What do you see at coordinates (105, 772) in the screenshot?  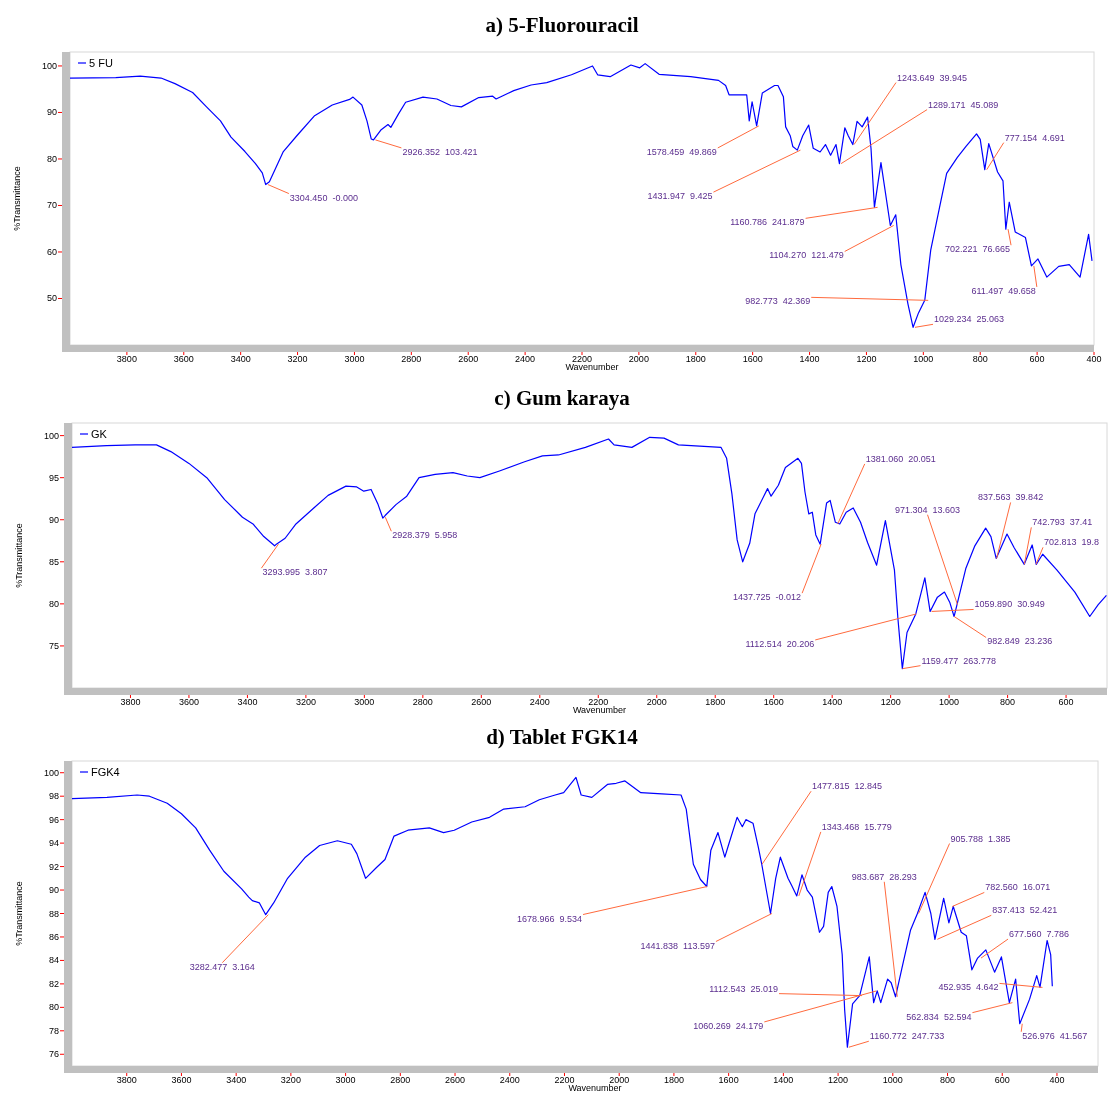 I see `legend-label: FGK4` at bounding box center [105, 772].